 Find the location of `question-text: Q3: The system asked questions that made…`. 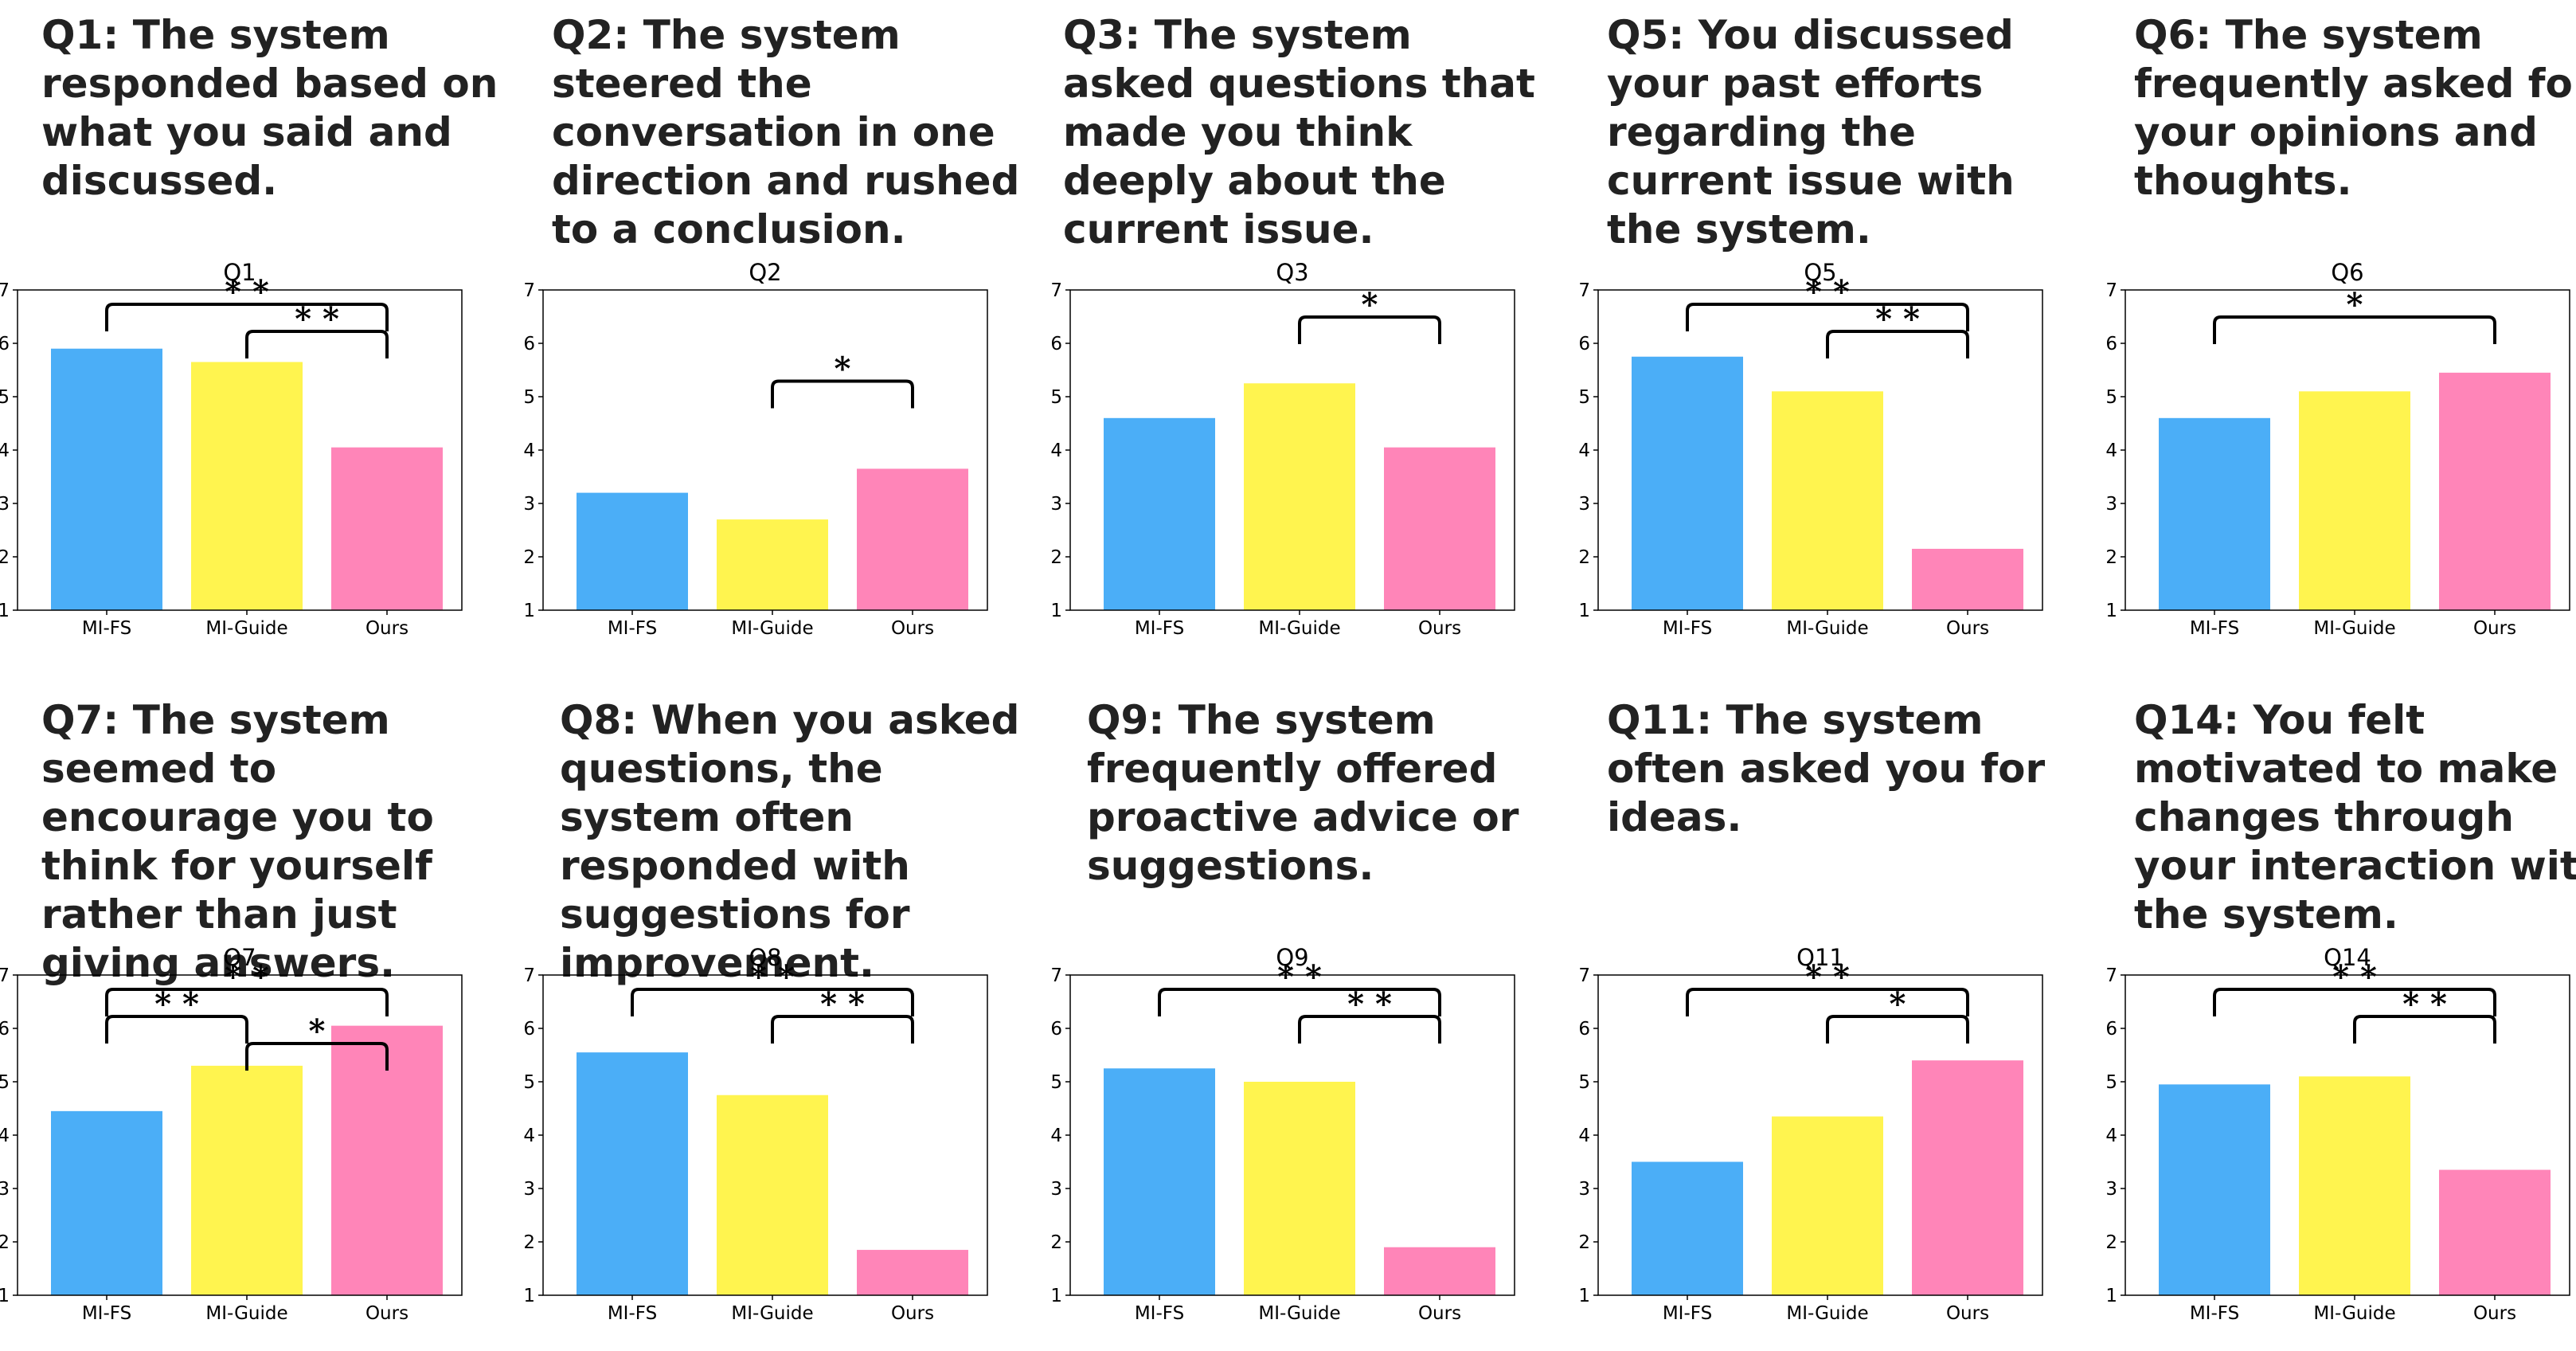

question-text: Q3: The system asked questions that made… is located at coordinates (1299, 132).